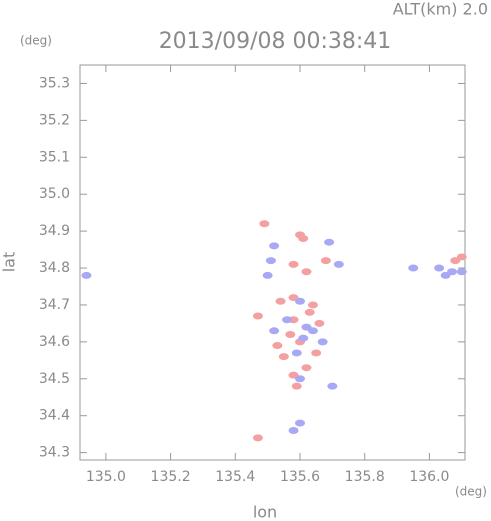 The image size is (491, 521). Describe the element at coordinates (54, 379) in the screenshot. I see `y-tick-label: 34.5` at that location.